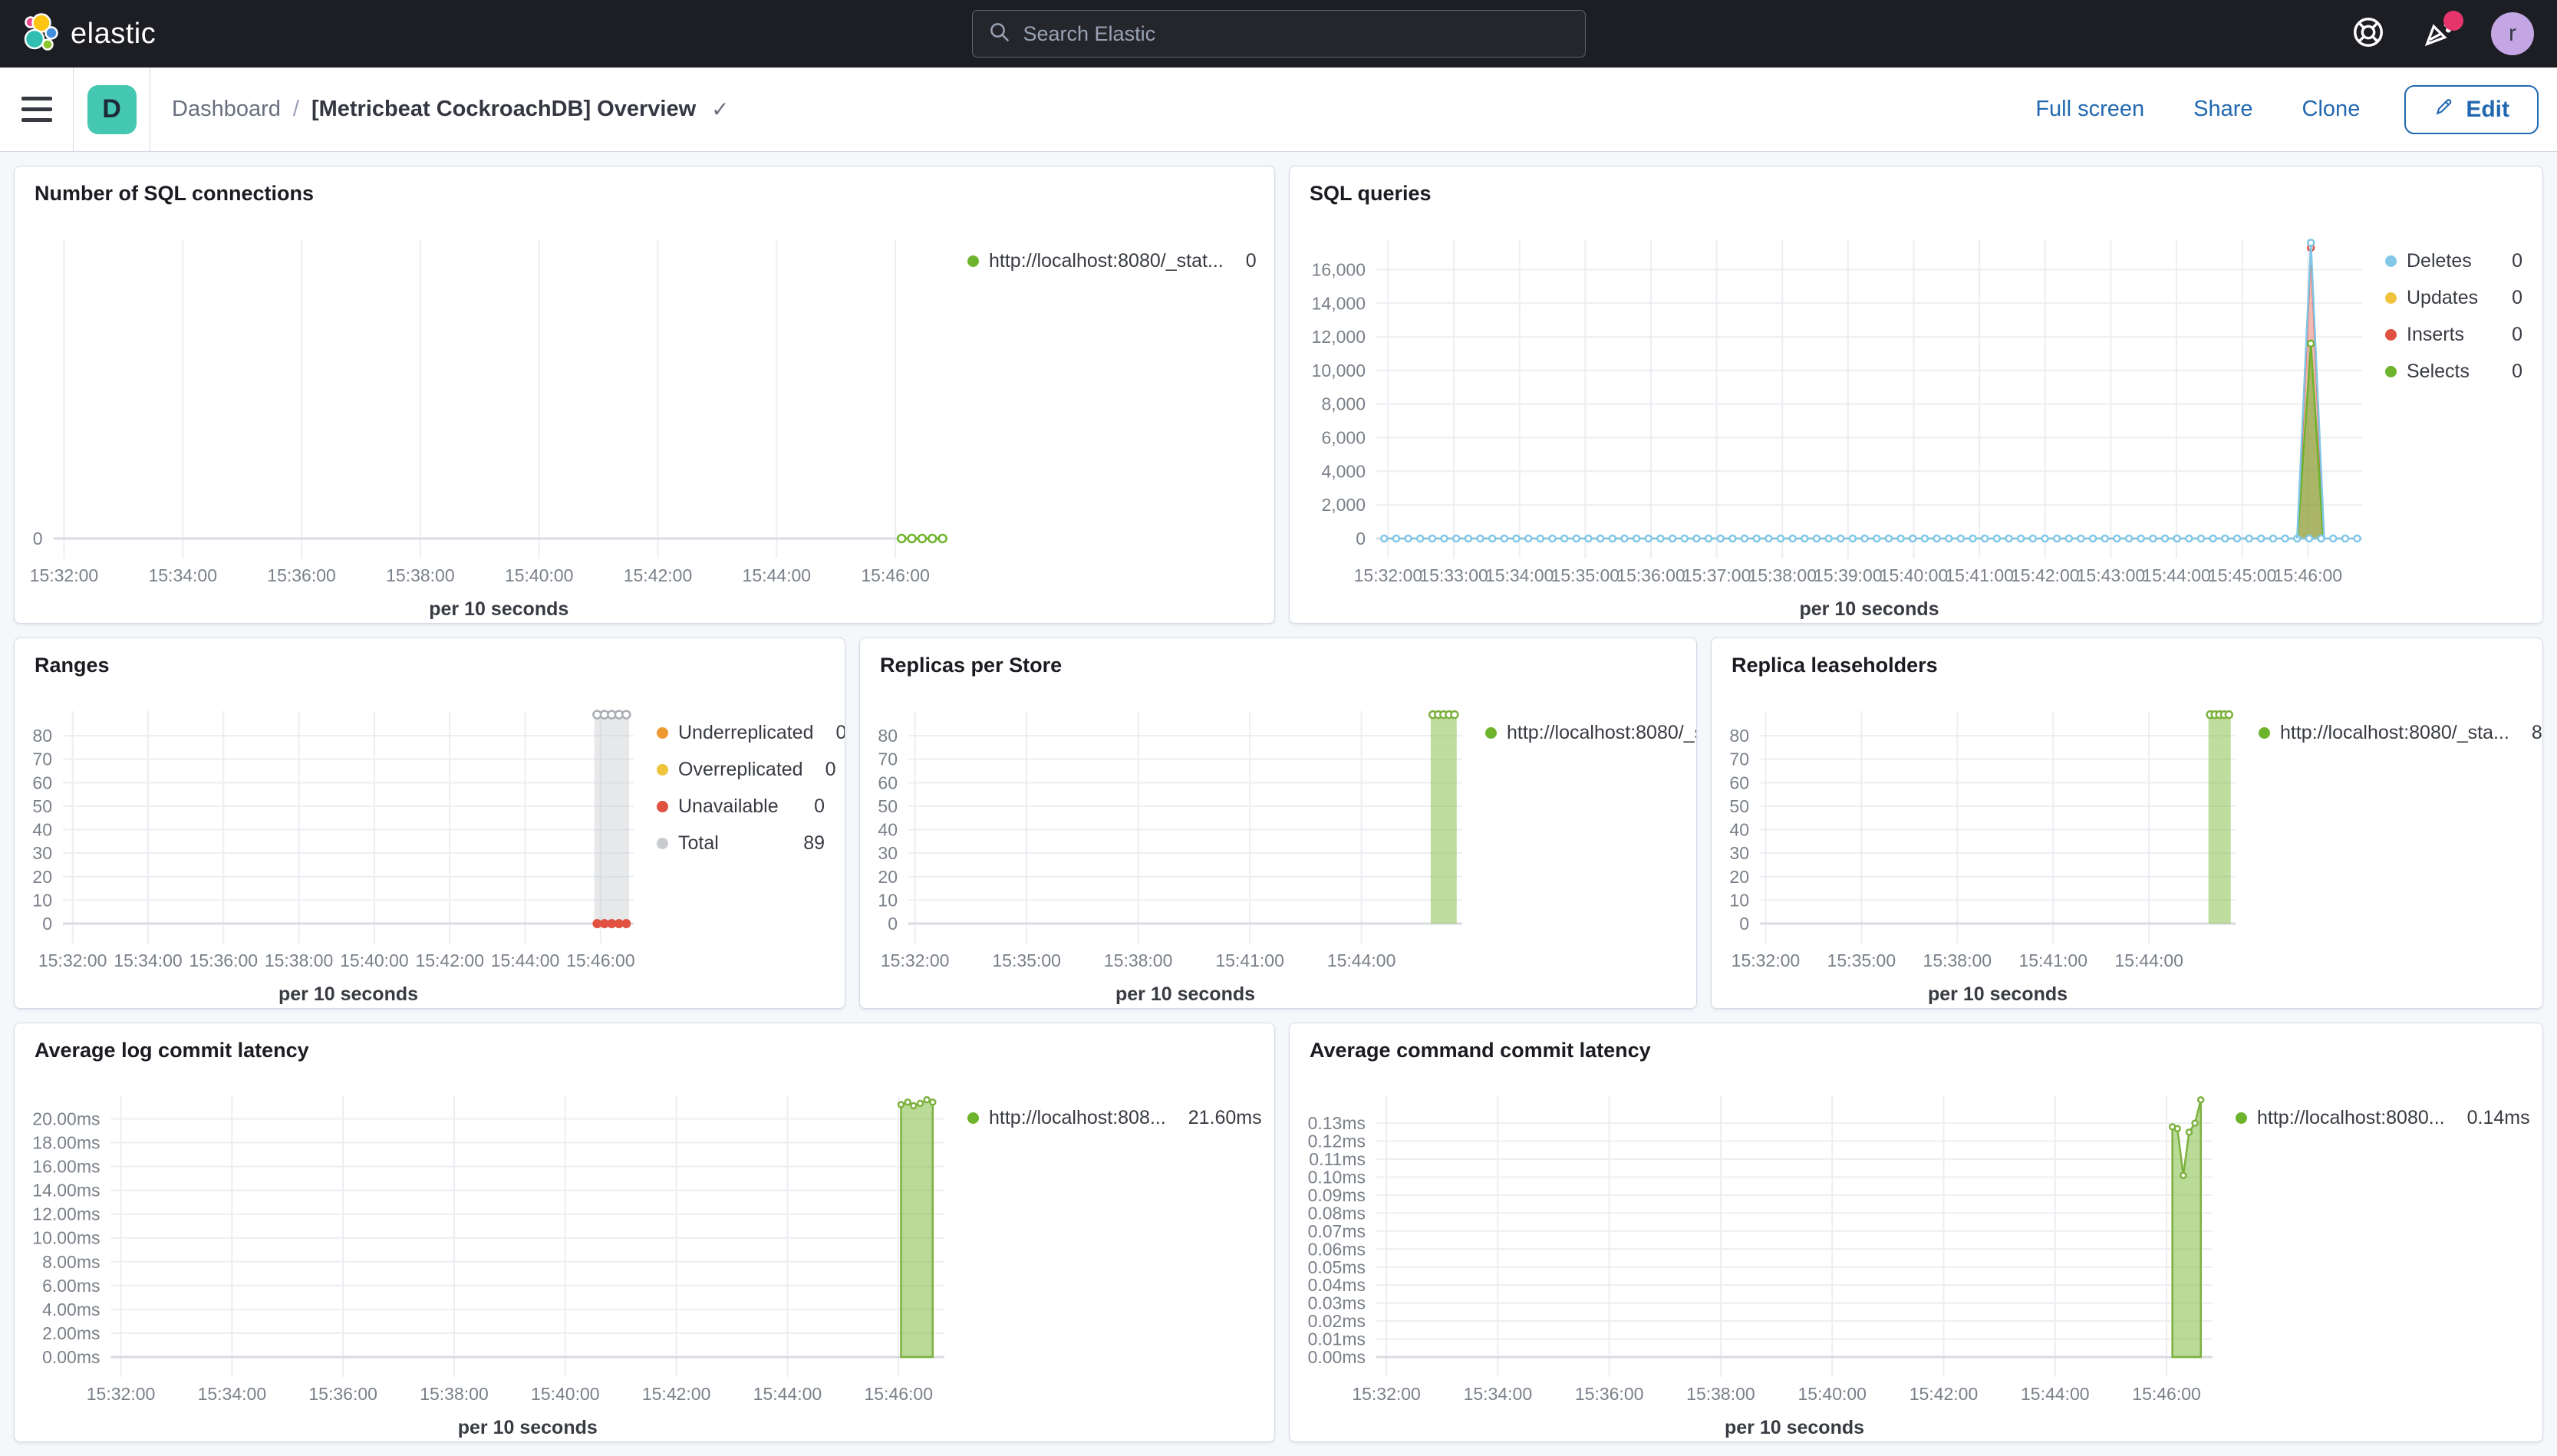 This screenshot has height=1456, width=2557. Describe the element at coordinates (698, 843) in the screenshot. I see `legend-label: Total` at that location.